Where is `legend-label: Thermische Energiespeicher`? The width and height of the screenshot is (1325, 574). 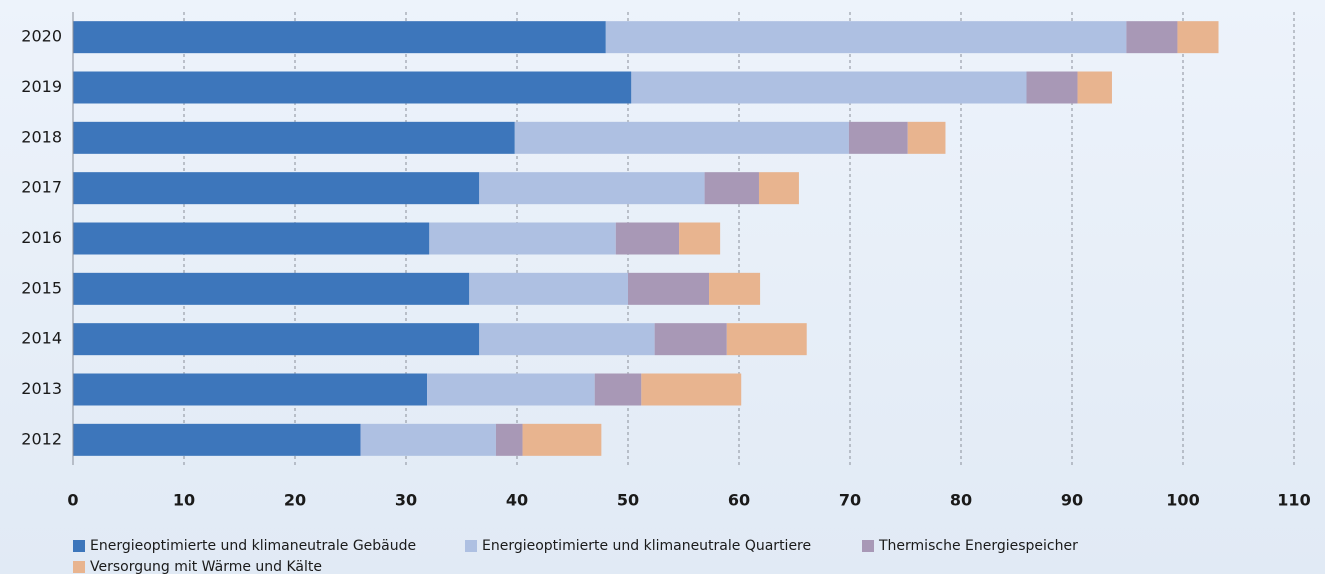 legend-label: Thermische Energiespeicher is located at coordinates (978, 546).